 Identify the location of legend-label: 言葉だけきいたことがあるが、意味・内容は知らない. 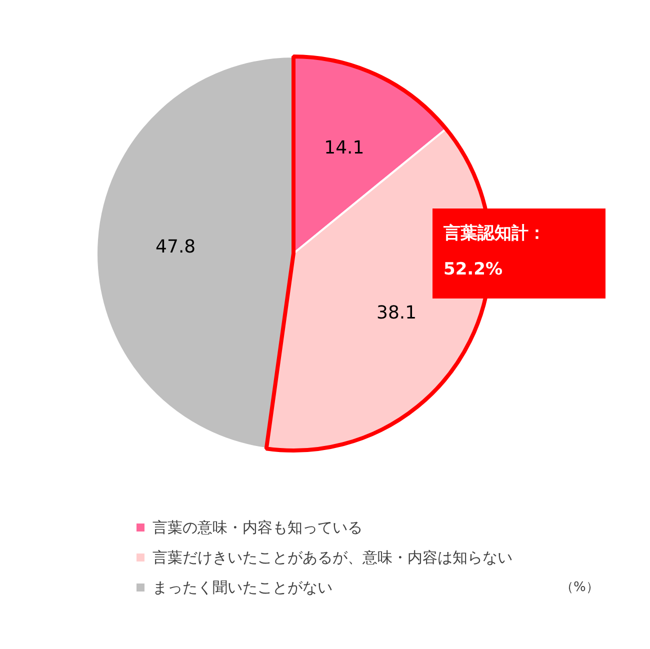
(332, 557).